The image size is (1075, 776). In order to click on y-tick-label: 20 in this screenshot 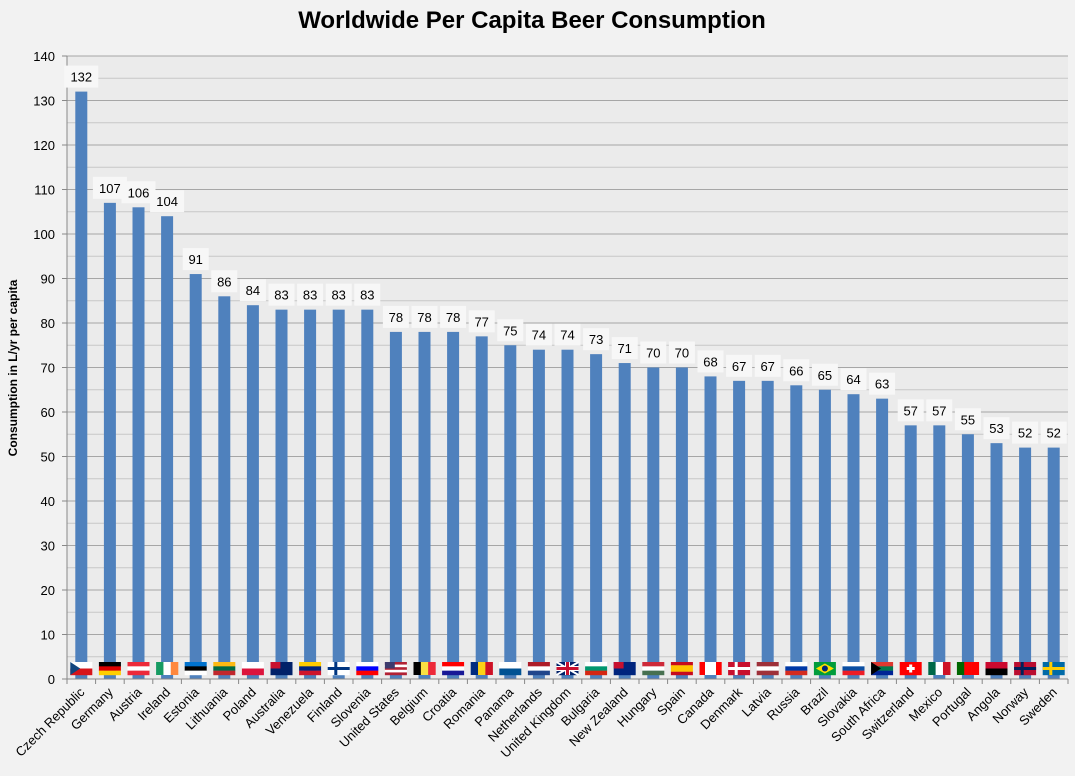, I will do `click(48, 590)`.